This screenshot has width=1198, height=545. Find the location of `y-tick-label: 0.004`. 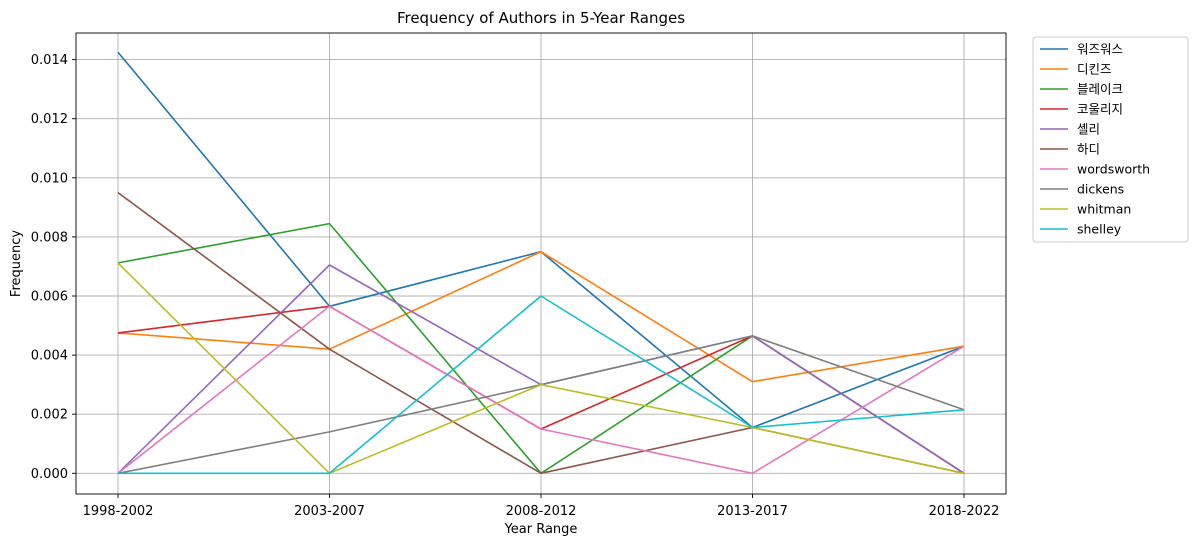

y-tick-label: 0.004 is located at coordinates (49, 356).